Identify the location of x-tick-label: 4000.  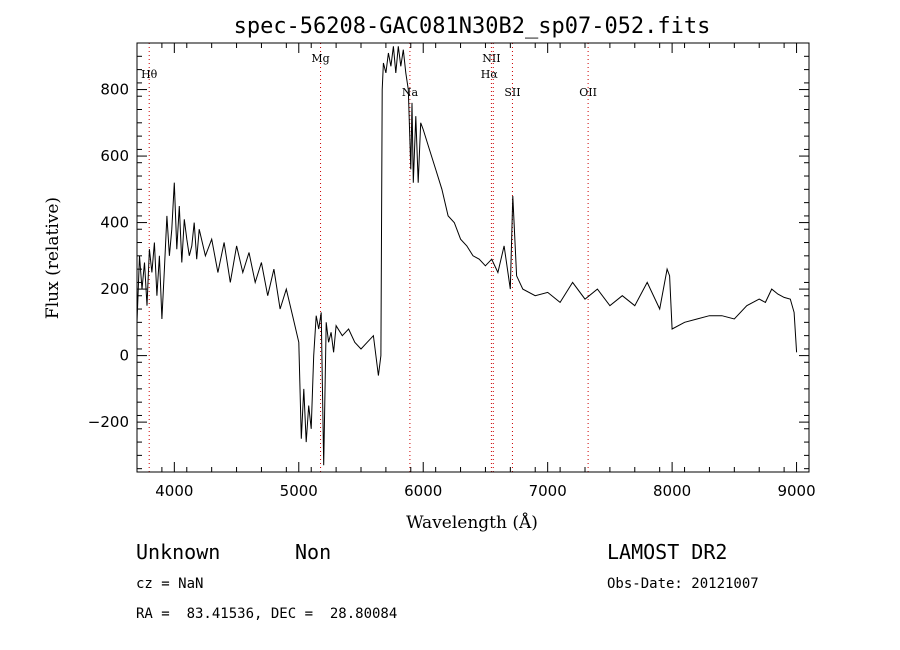
(174, 491).